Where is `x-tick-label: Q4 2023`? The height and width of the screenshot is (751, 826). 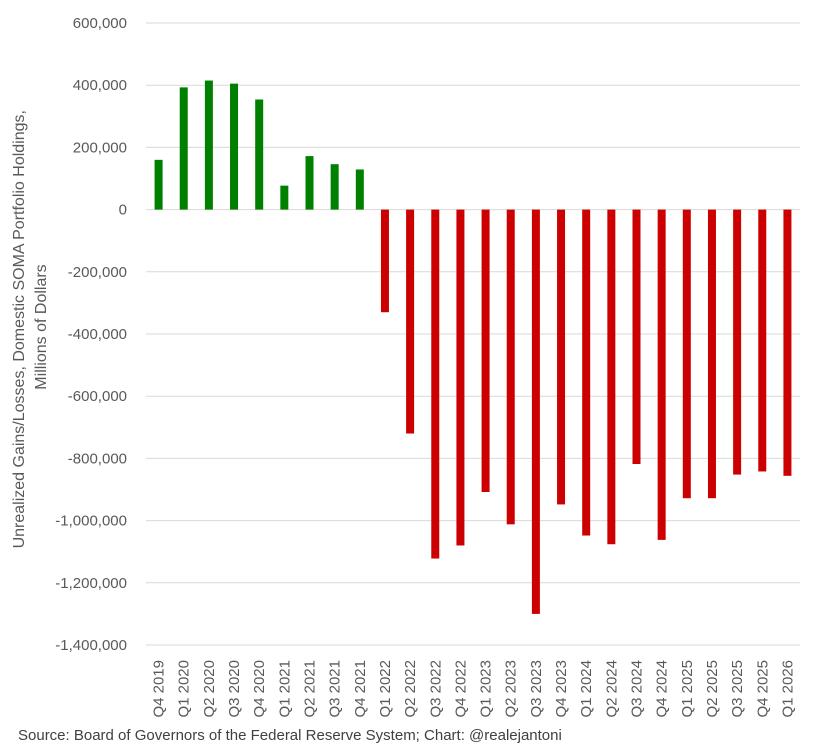
x-tick-label: Q4 2023 is located at coordinates (561, 689).